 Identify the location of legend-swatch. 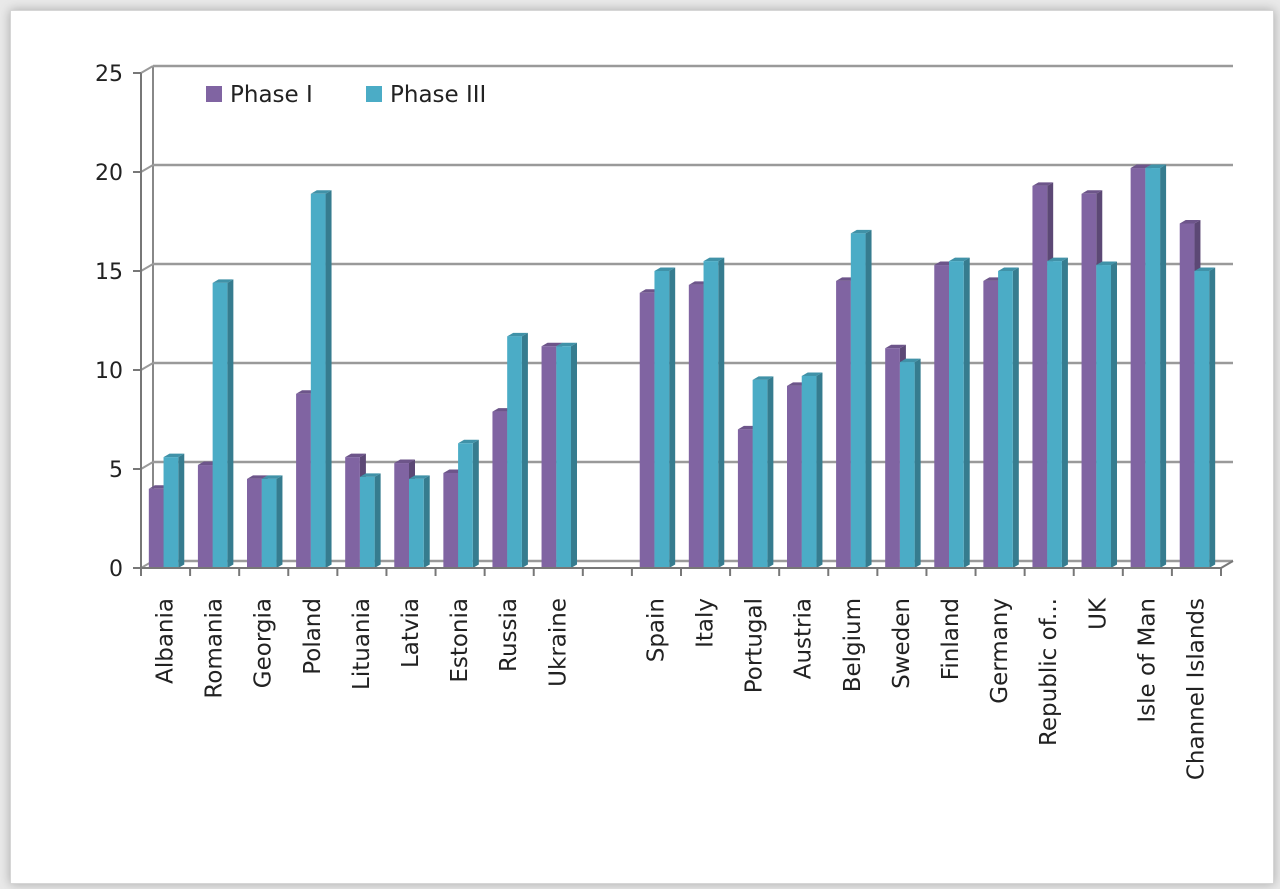
(214, 94).